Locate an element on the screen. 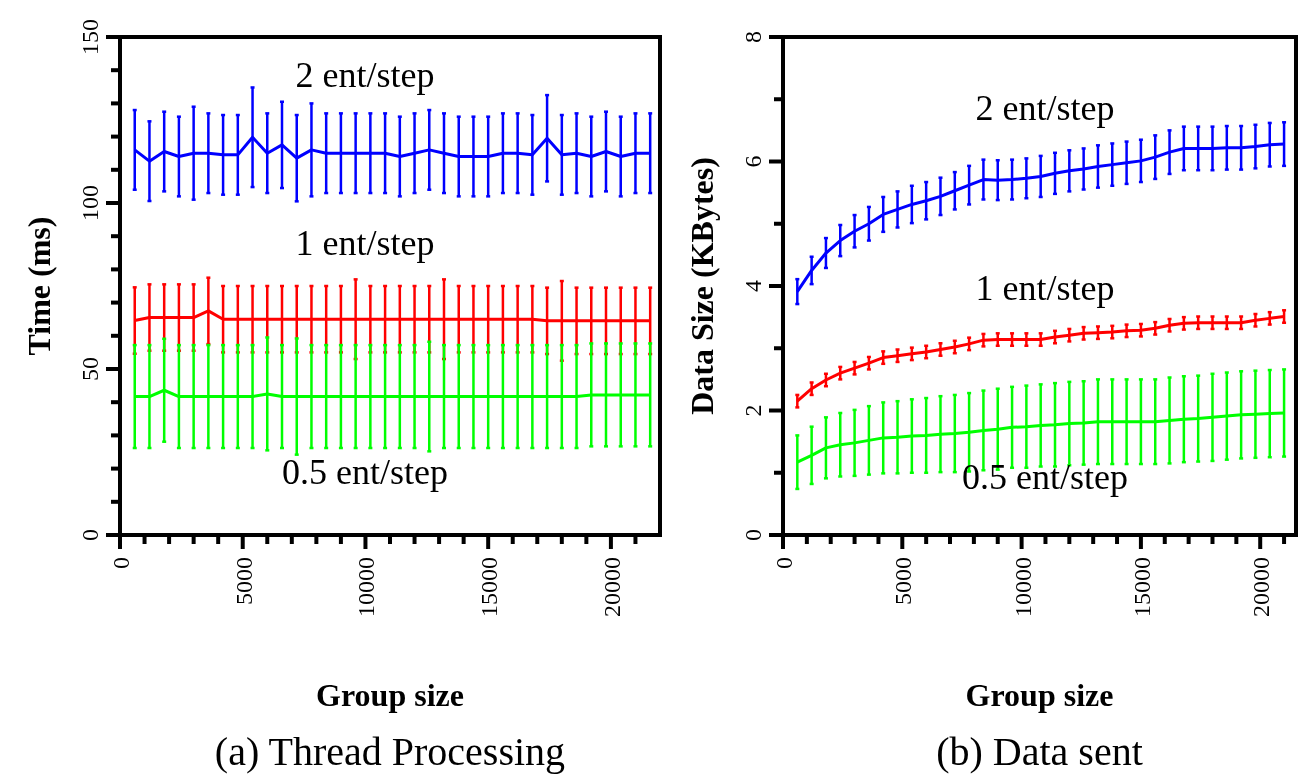 The image size is (1306, 777). y-tick-label: 4 is located at coordinates (753, 286).